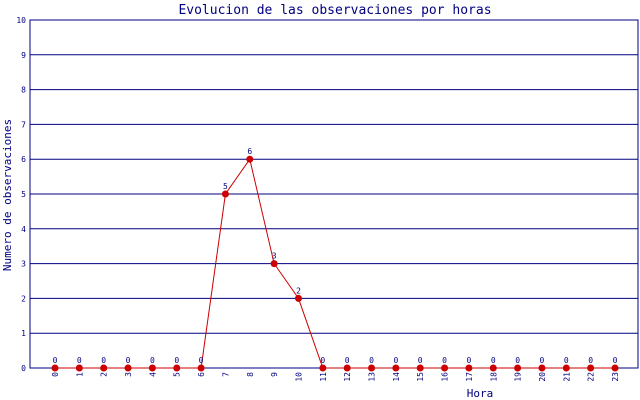 This screenshot has height=400, width=640. I want to click on x-tick-label: 10, so click(298, 377).